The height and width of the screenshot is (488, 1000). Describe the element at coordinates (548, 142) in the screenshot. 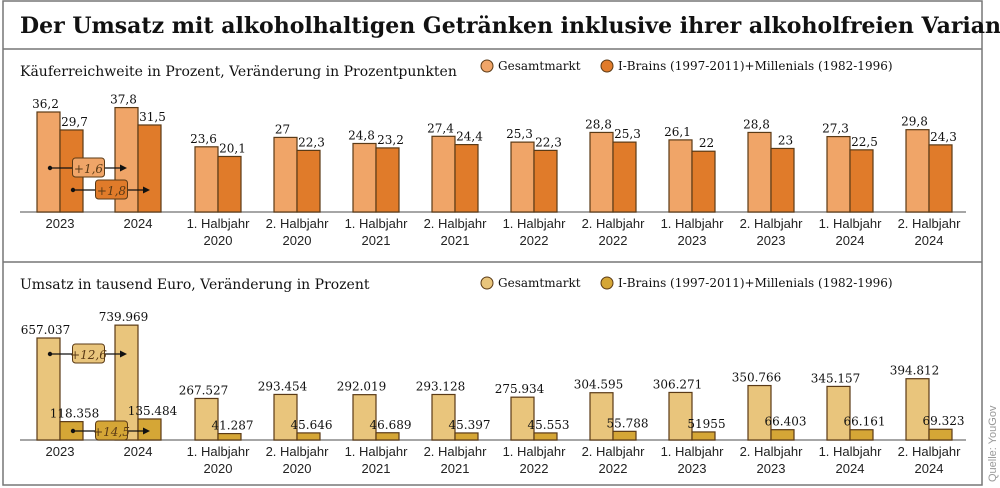

I see `data-label: 22,3` at that location.